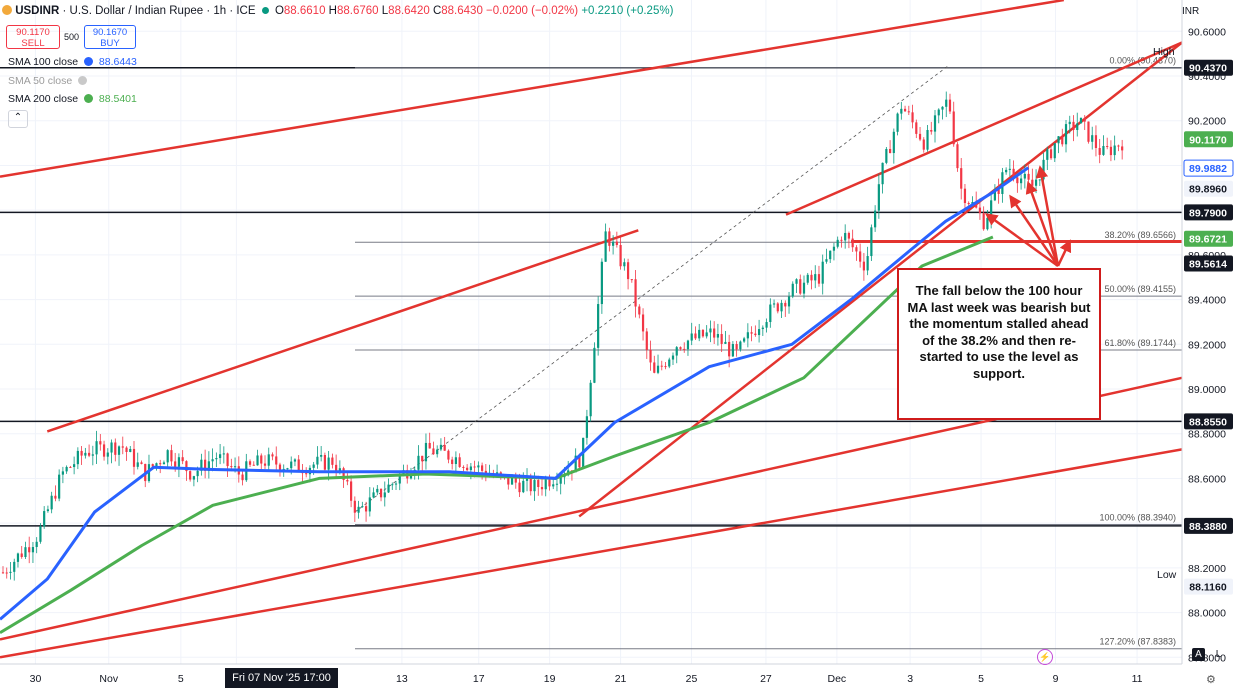 Image resolution: width=1236 pixels, height=696 pixels. What do you see at coordinates (1218, 654) in the screenshot?
I see `log-scale-button: L` at bounding box center [1218, 654].